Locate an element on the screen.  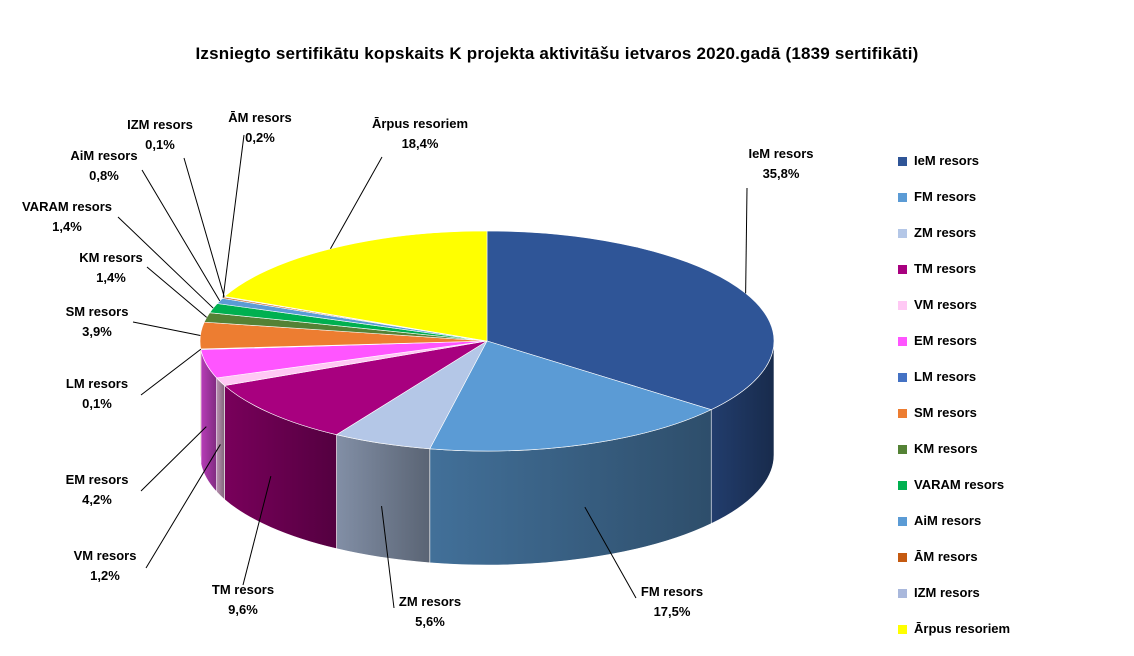
slice-value-12: 0,1% is located at coordinates (160, 144).